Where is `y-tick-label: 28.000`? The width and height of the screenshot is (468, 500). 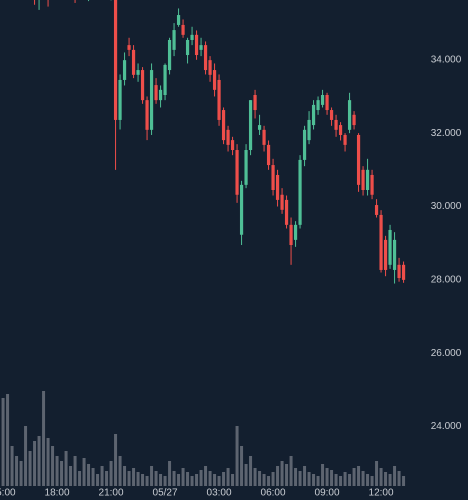
y-tick-label: 28.000 is located at coordinates (446, 280).